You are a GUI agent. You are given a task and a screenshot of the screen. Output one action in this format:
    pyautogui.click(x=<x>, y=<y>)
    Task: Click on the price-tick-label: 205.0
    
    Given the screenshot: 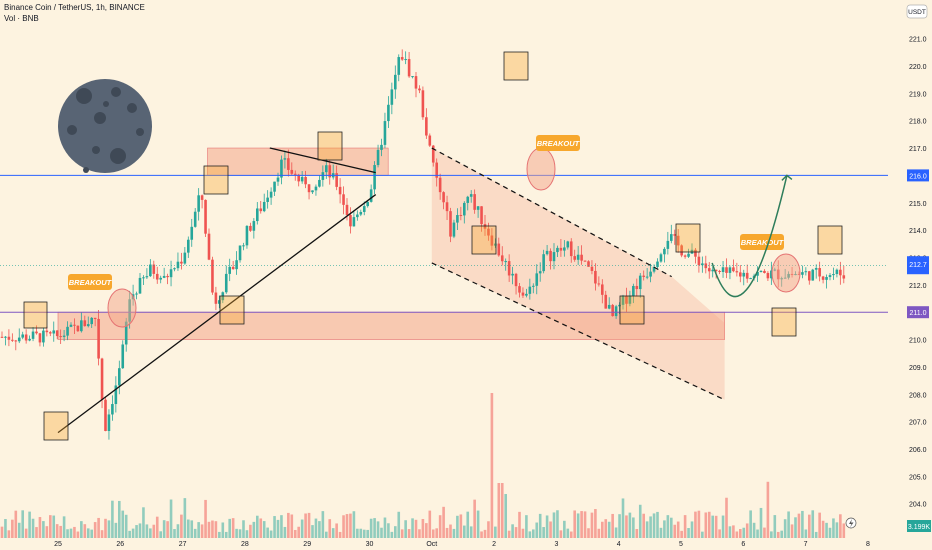 What is the action you would take?
    pyautogui.click(x=918, y=477)
    